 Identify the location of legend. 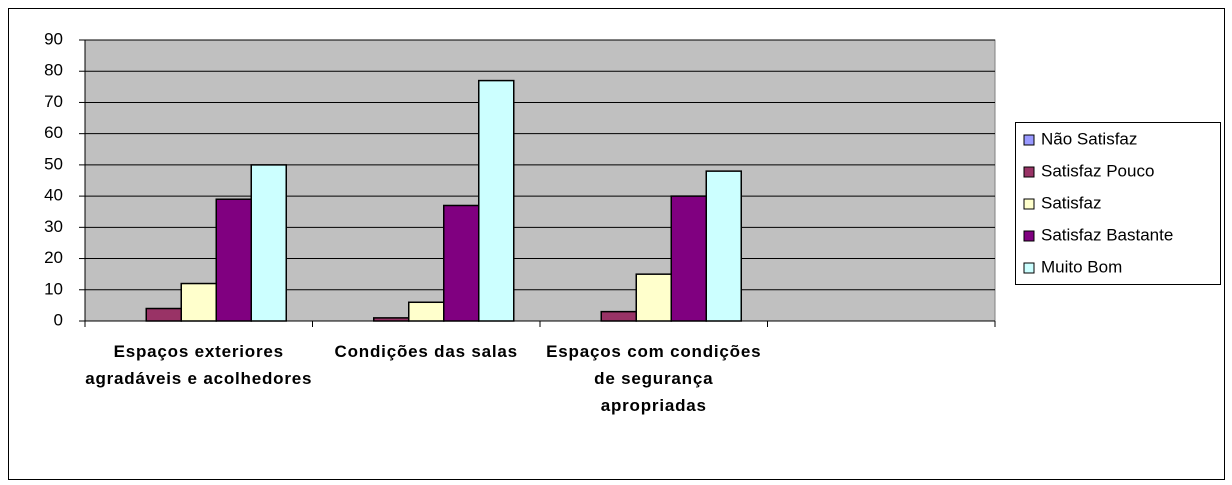
(1118, 203).